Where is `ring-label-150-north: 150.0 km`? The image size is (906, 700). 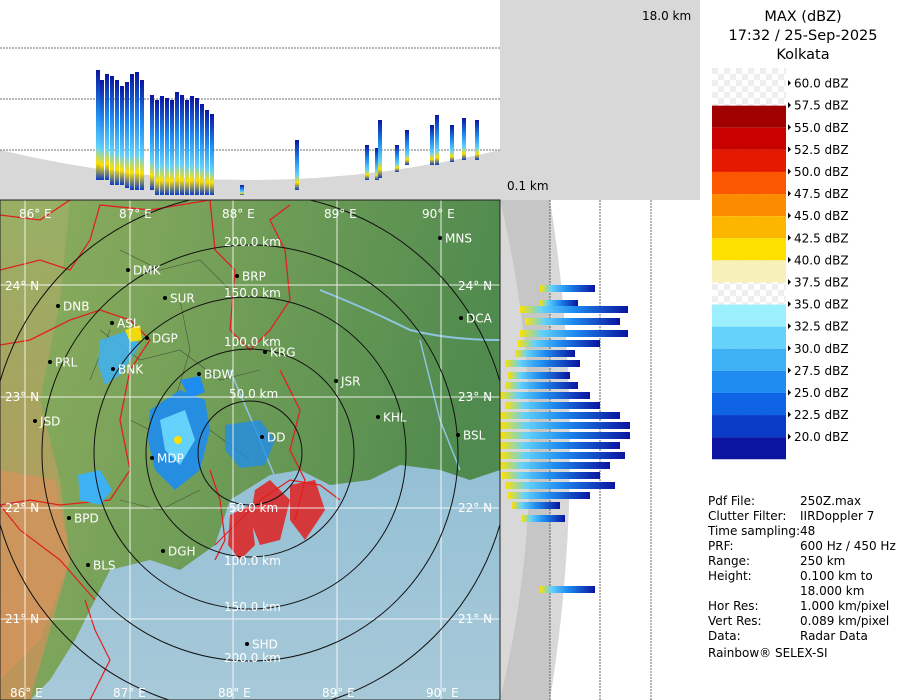
ring-label-150-north: 150.0 km is located at coordinates (252, 293).